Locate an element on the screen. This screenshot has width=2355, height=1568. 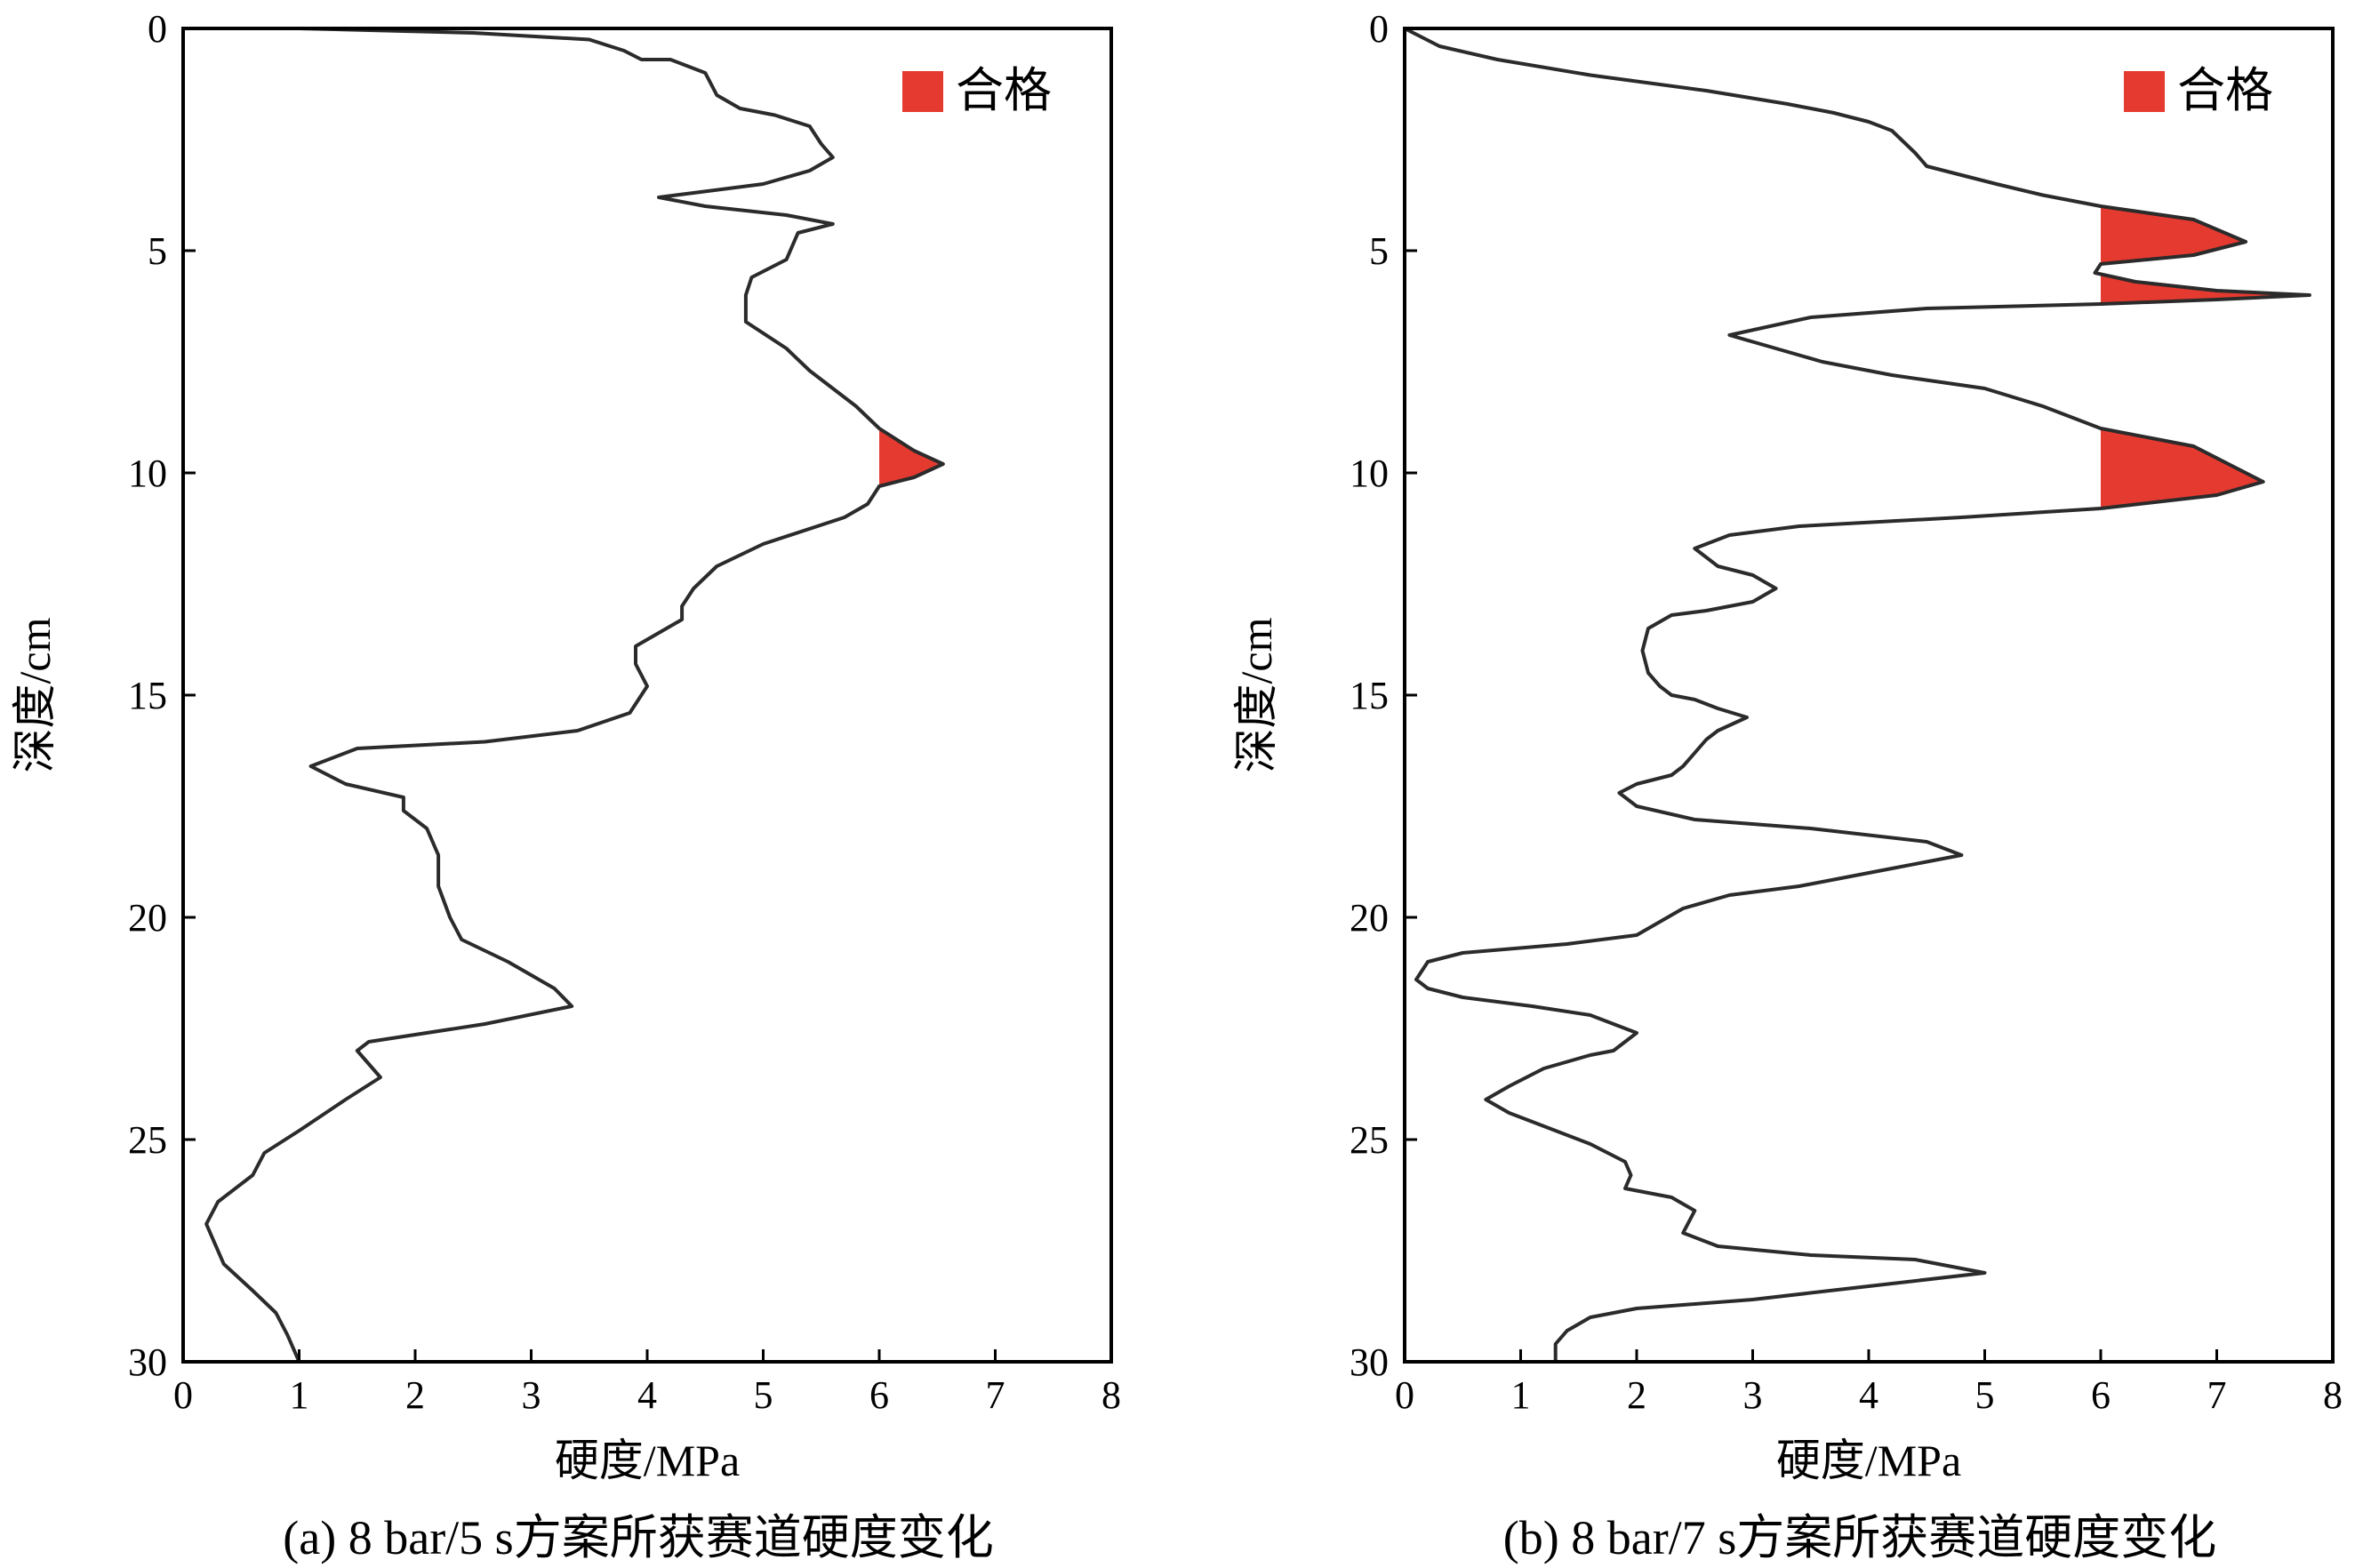
chart-caption: (a) 8 bar/5 s方案所获赛道硬度变化 is located at coordinates (638, 1537).